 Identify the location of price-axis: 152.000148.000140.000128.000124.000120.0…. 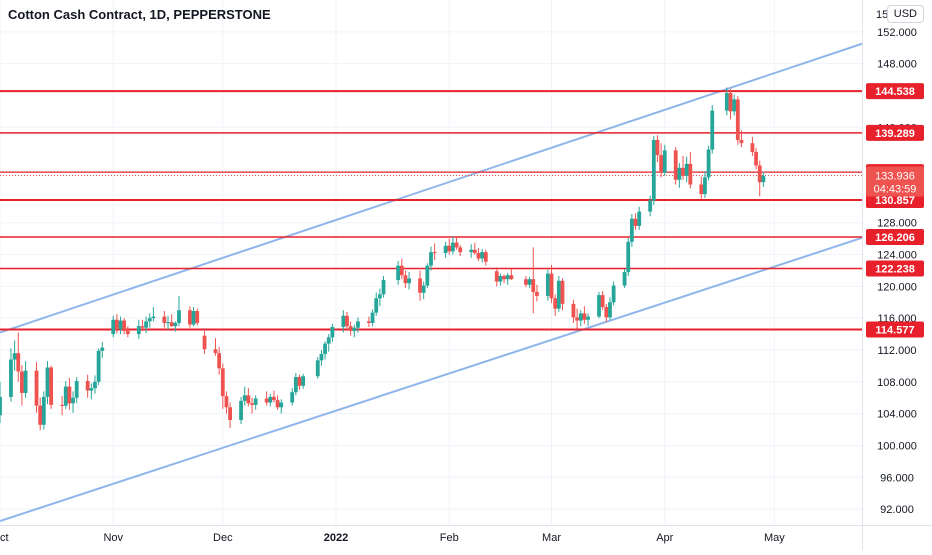
(896, 262).